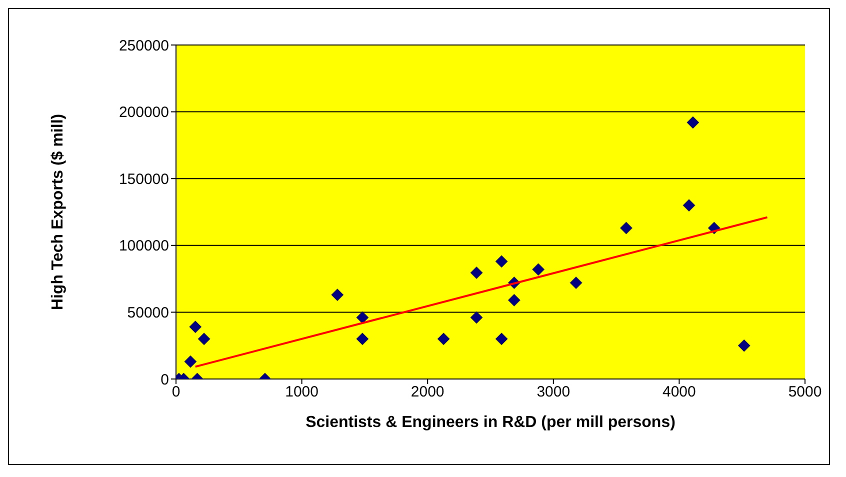 This screenshot has height=477, width=846. Describe the element at coordinates (176, 392) in the screenshot. I see `x-tick-label: 0` at that location.